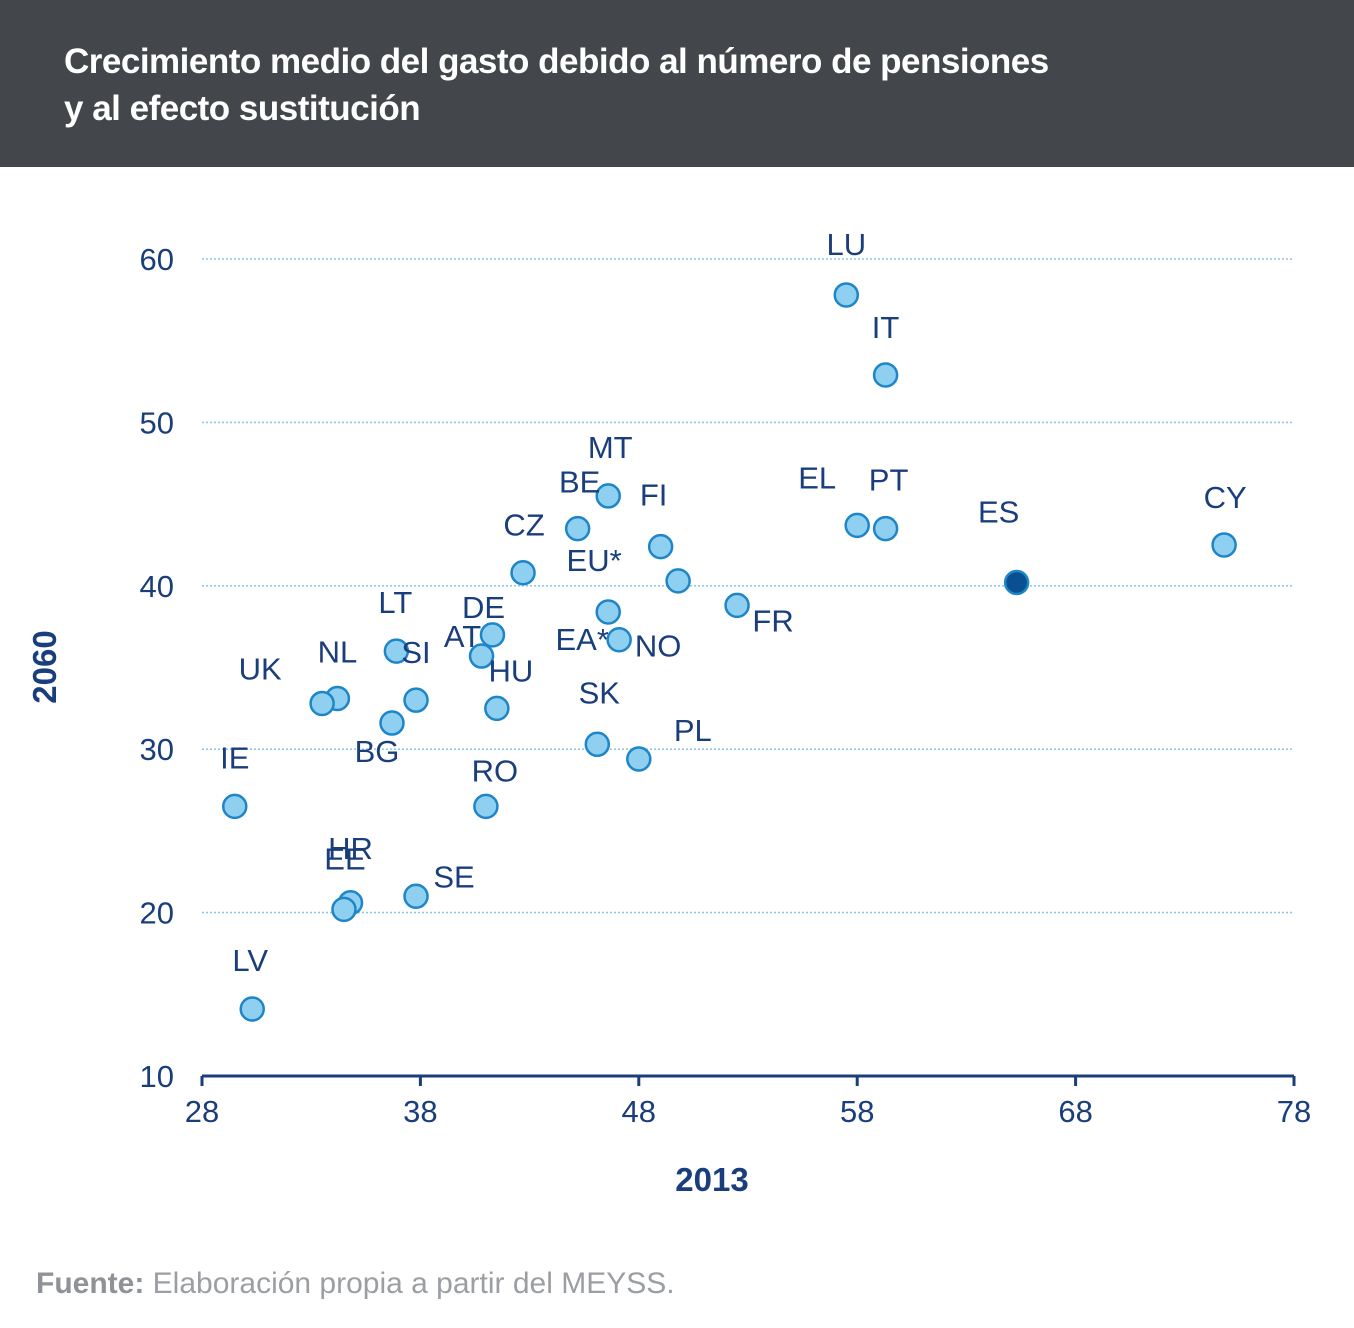 The image size is (1354, 1328). What do you see at coordinates (658, 646) in the screenshot?
I see `point-label-no: NO` at bounding box center [658, 646].